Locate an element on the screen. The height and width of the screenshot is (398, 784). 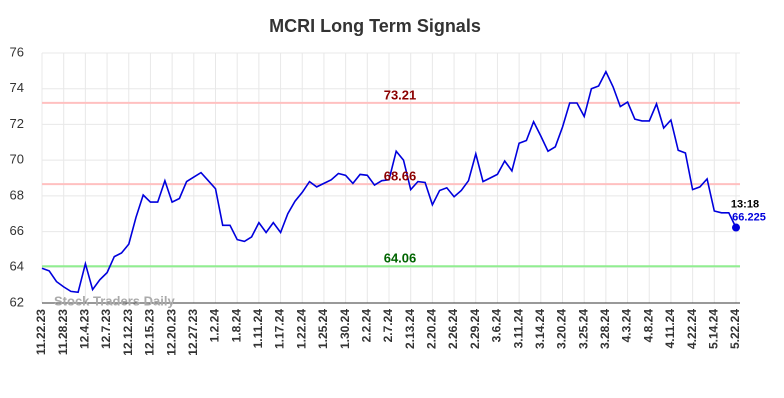
signal-label: 68.66 is located at coordinates (400, 176).